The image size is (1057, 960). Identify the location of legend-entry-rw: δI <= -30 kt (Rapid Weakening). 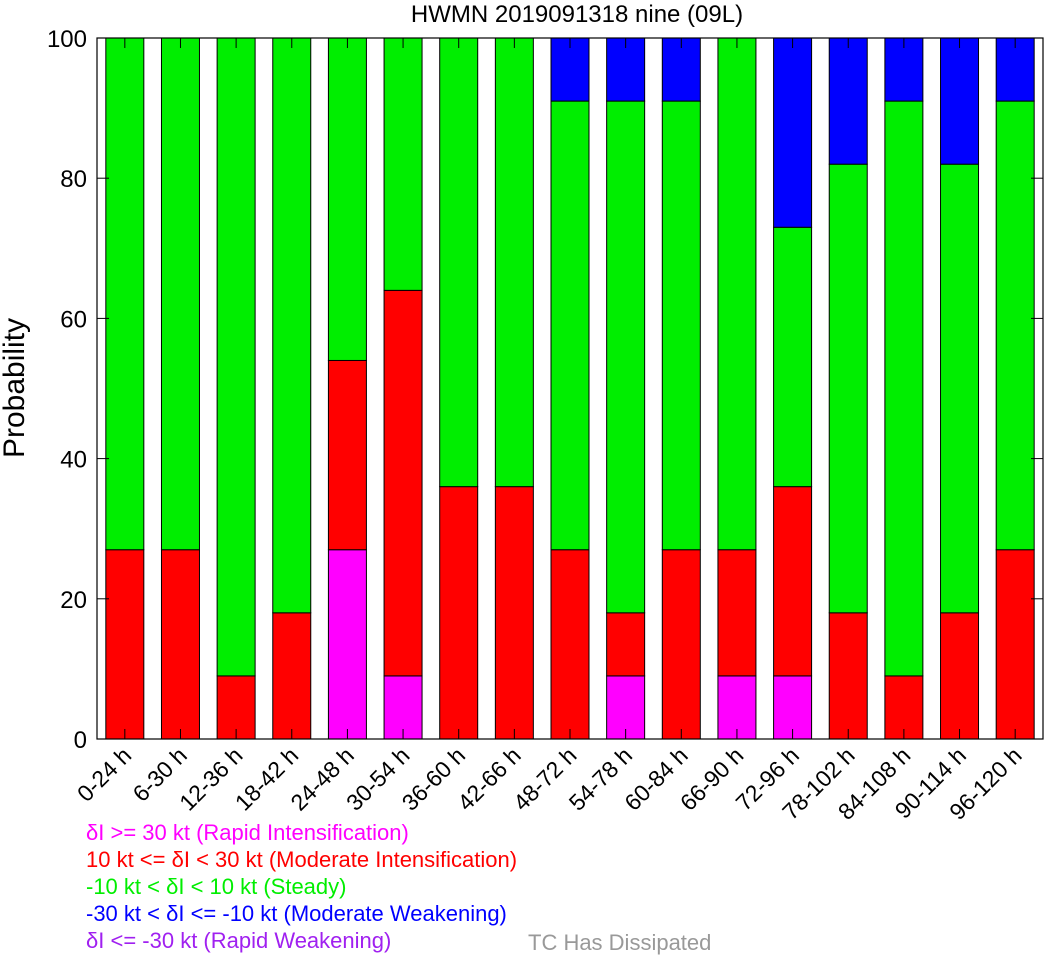
(239, 940).